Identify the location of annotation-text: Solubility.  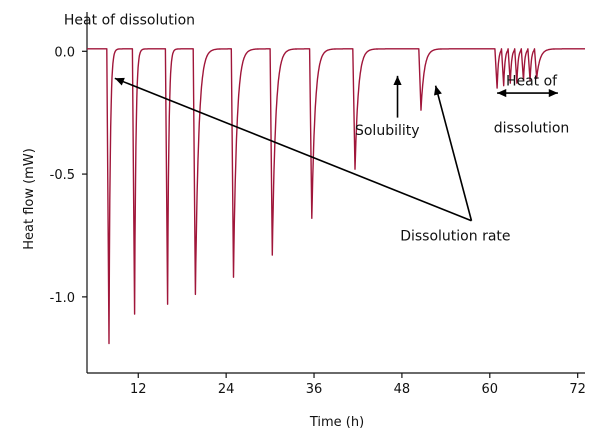
(387, 131).